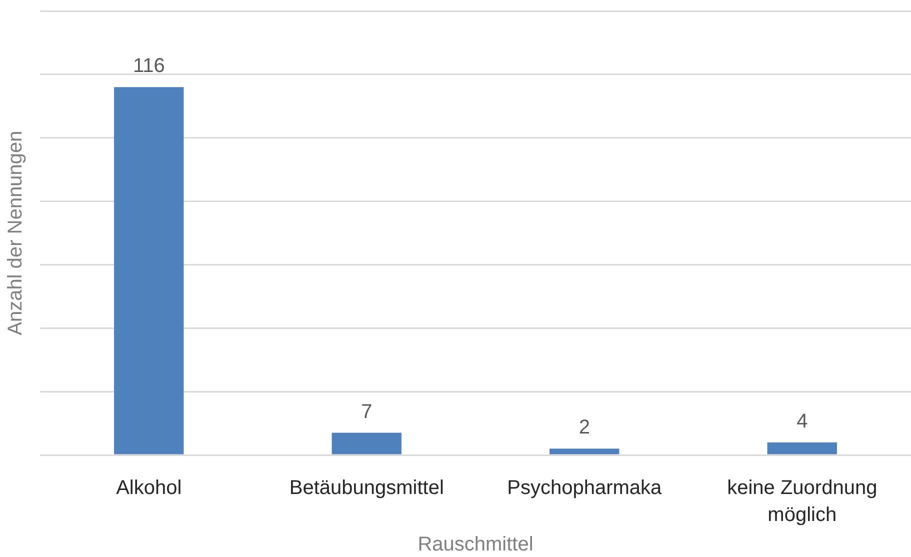  I want to click on data-label: 7, so click(366, 411).